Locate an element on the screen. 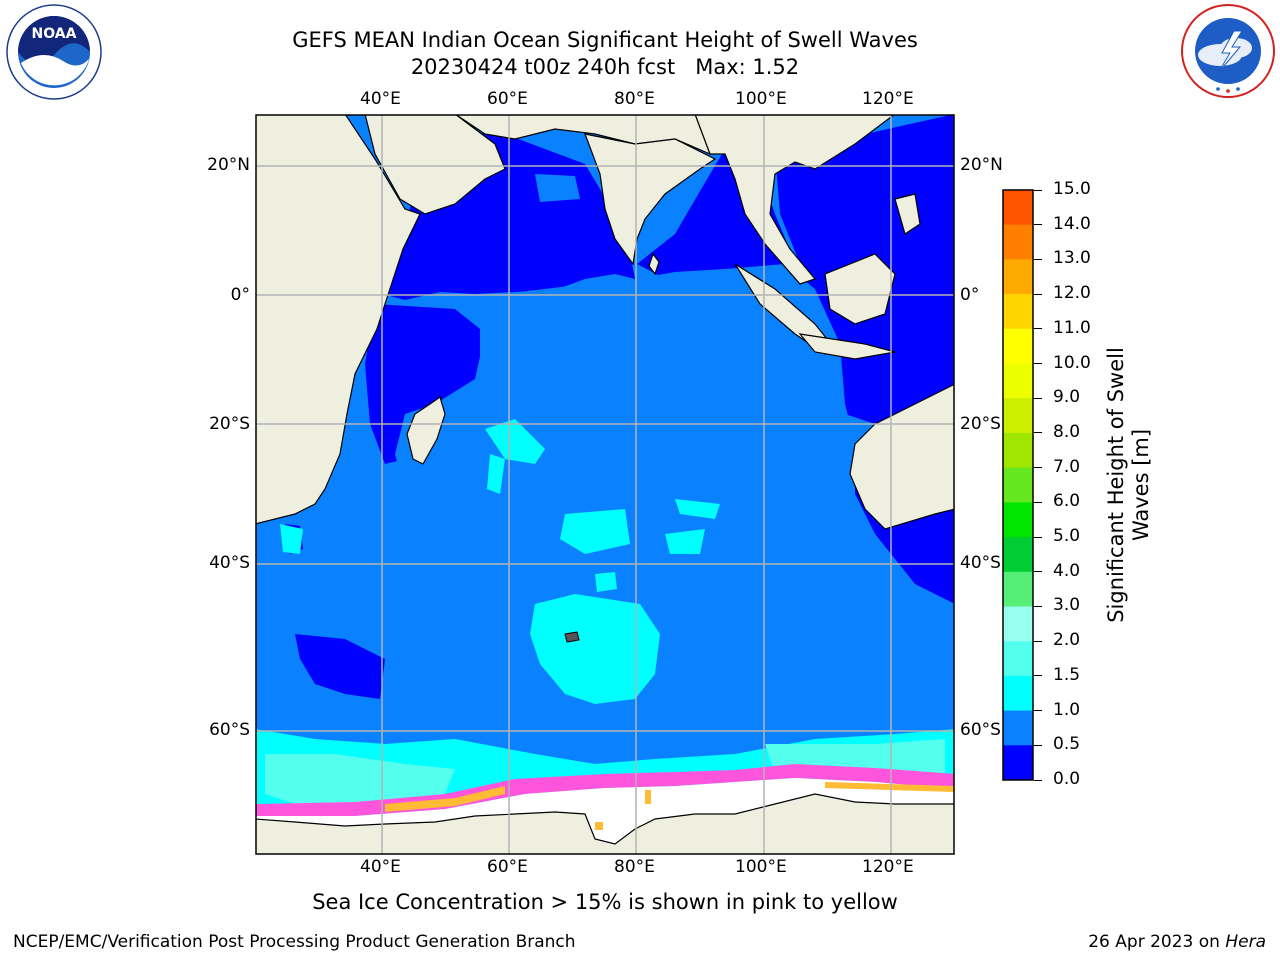 The width and height of the screenshot is (1280, 960). lat-tick-left-60s: 60°S is located at coordinates (229, 730).